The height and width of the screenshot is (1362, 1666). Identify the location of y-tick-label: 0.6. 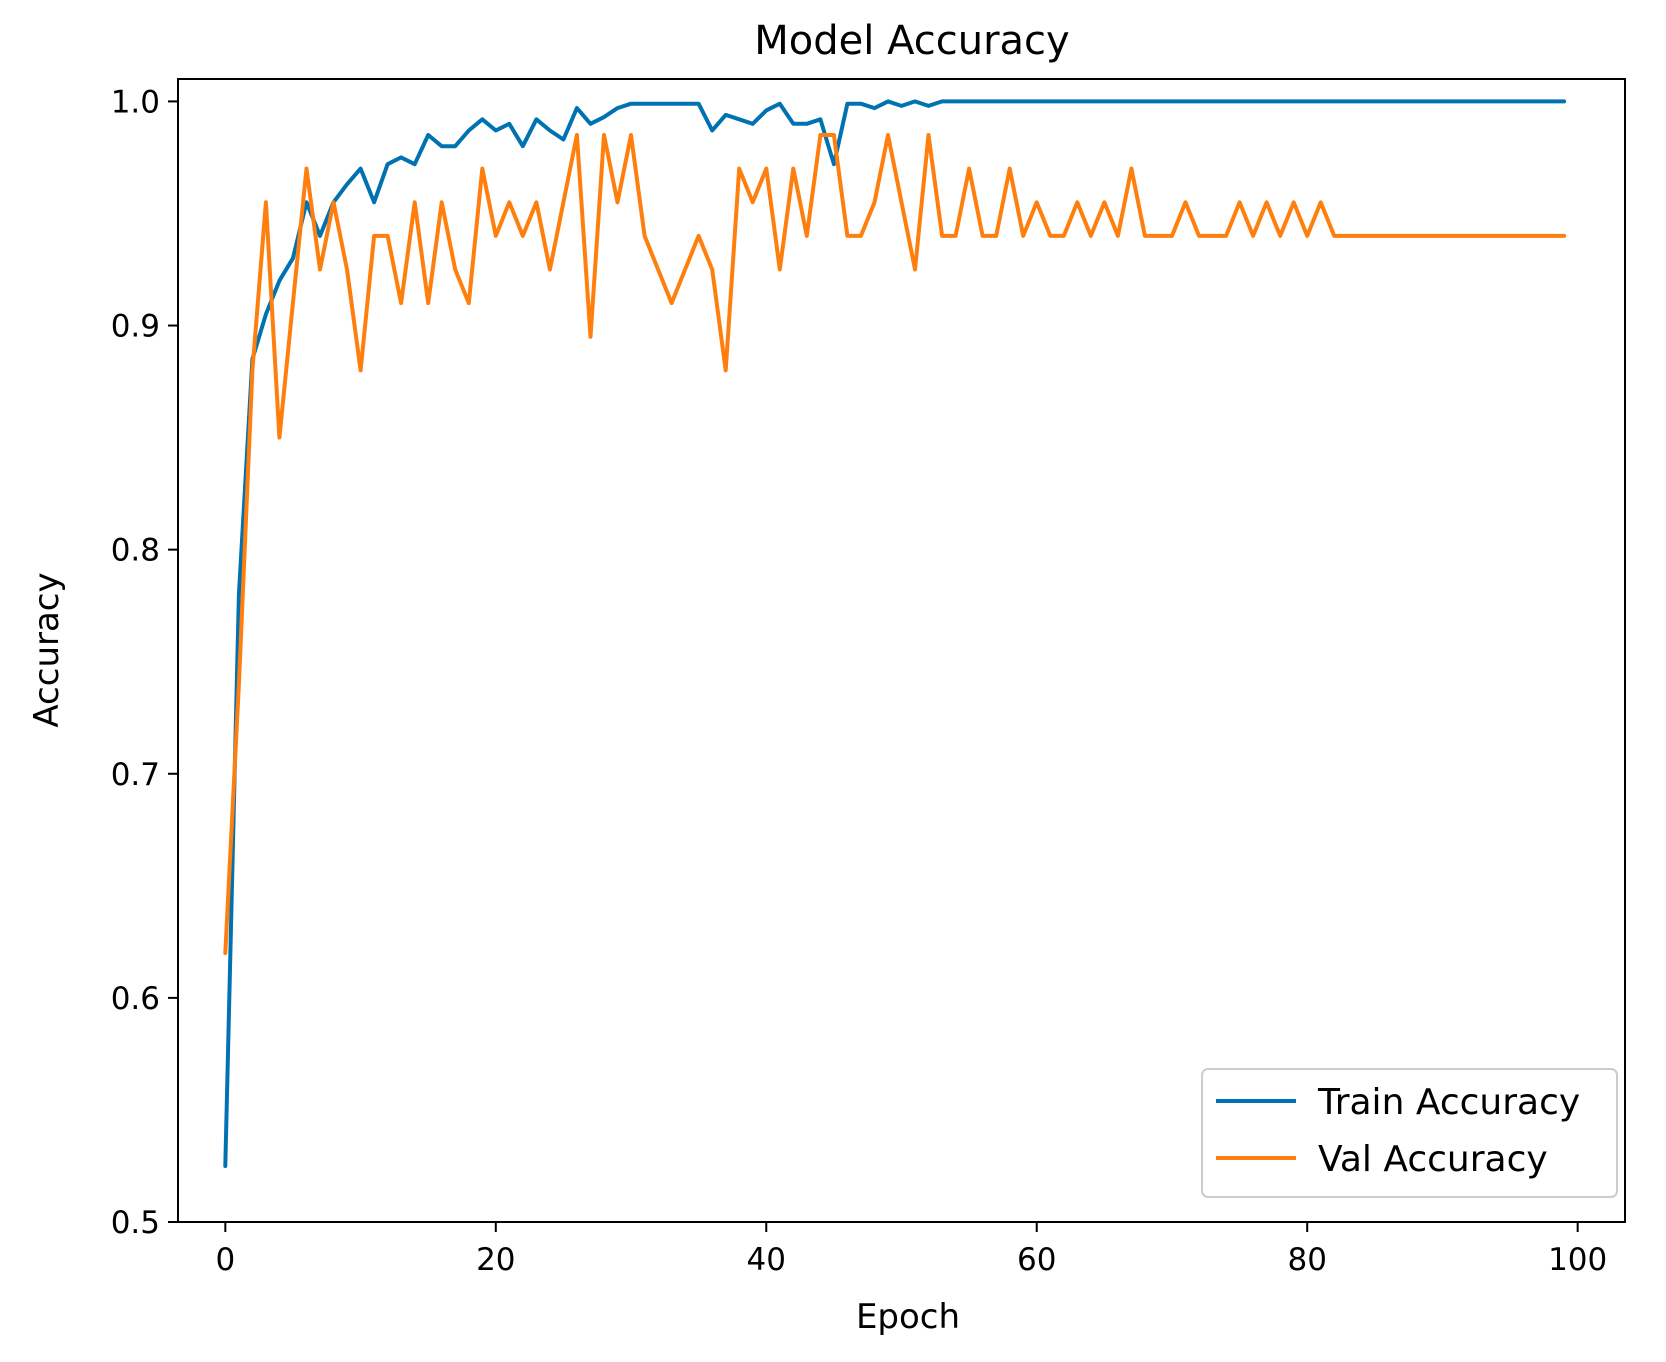
(135, 999).